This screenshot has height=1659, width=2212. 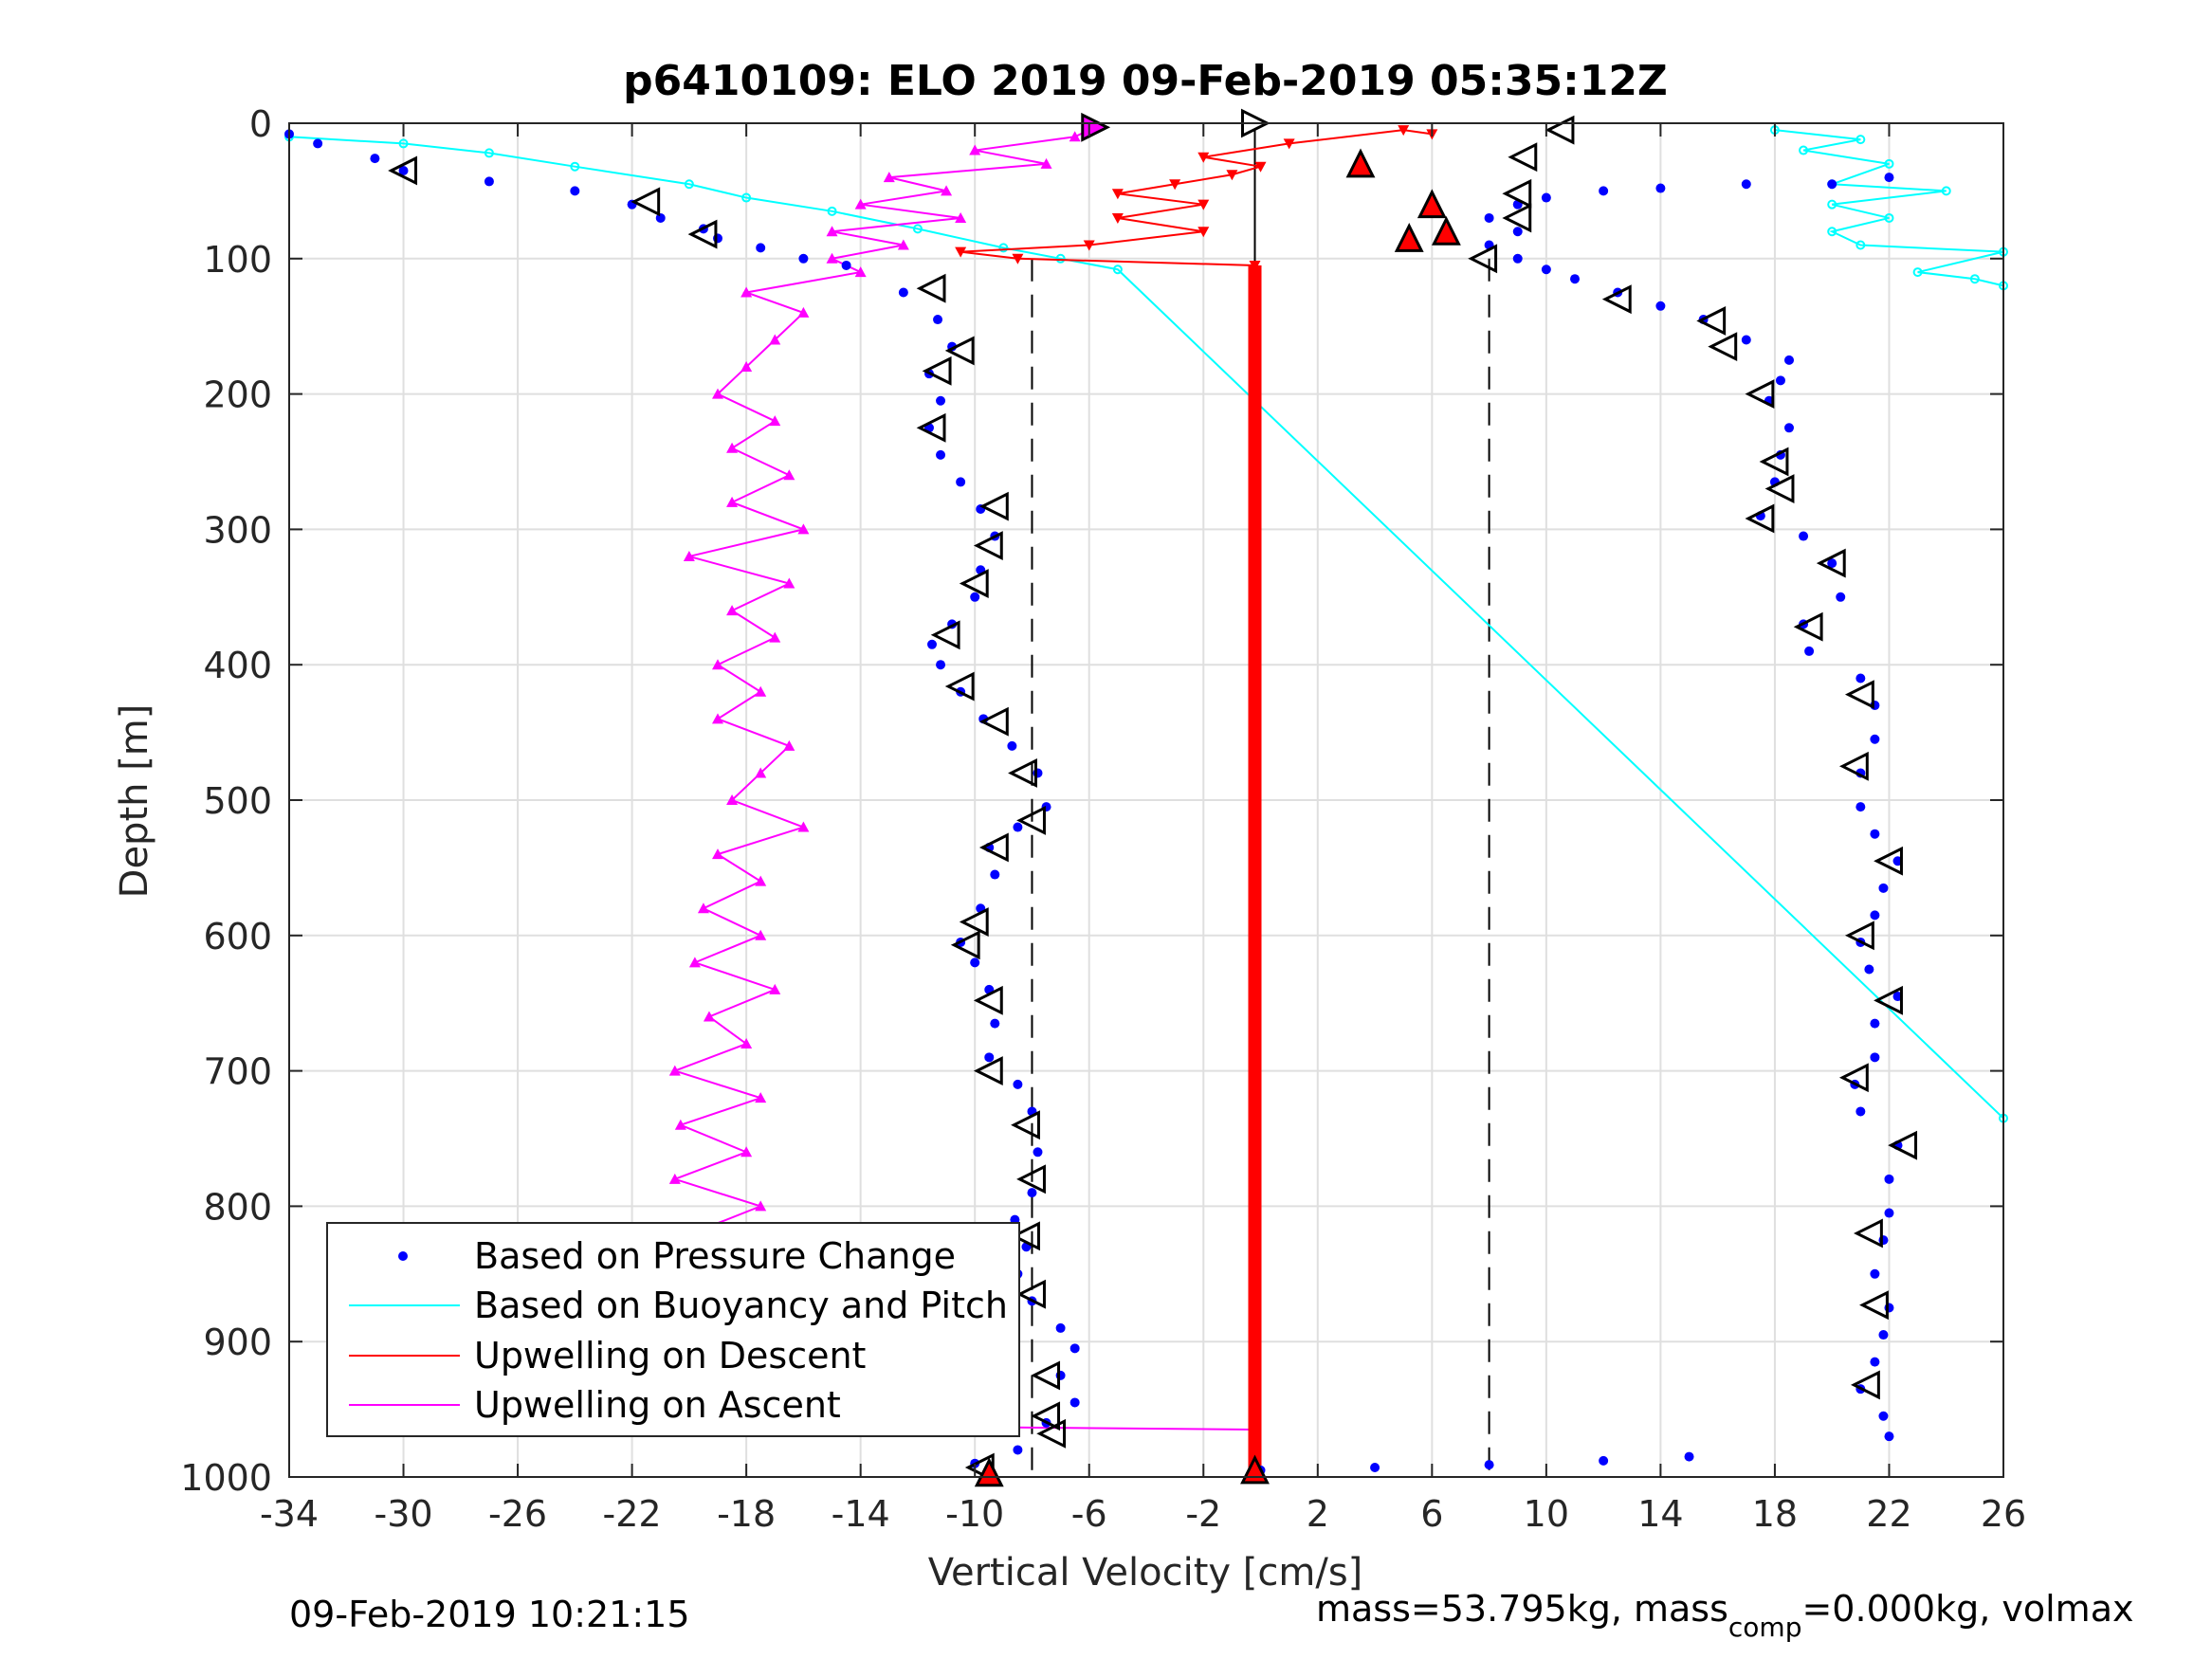 I want to click on y-tick-label: 200, so click(x=237, y=395).